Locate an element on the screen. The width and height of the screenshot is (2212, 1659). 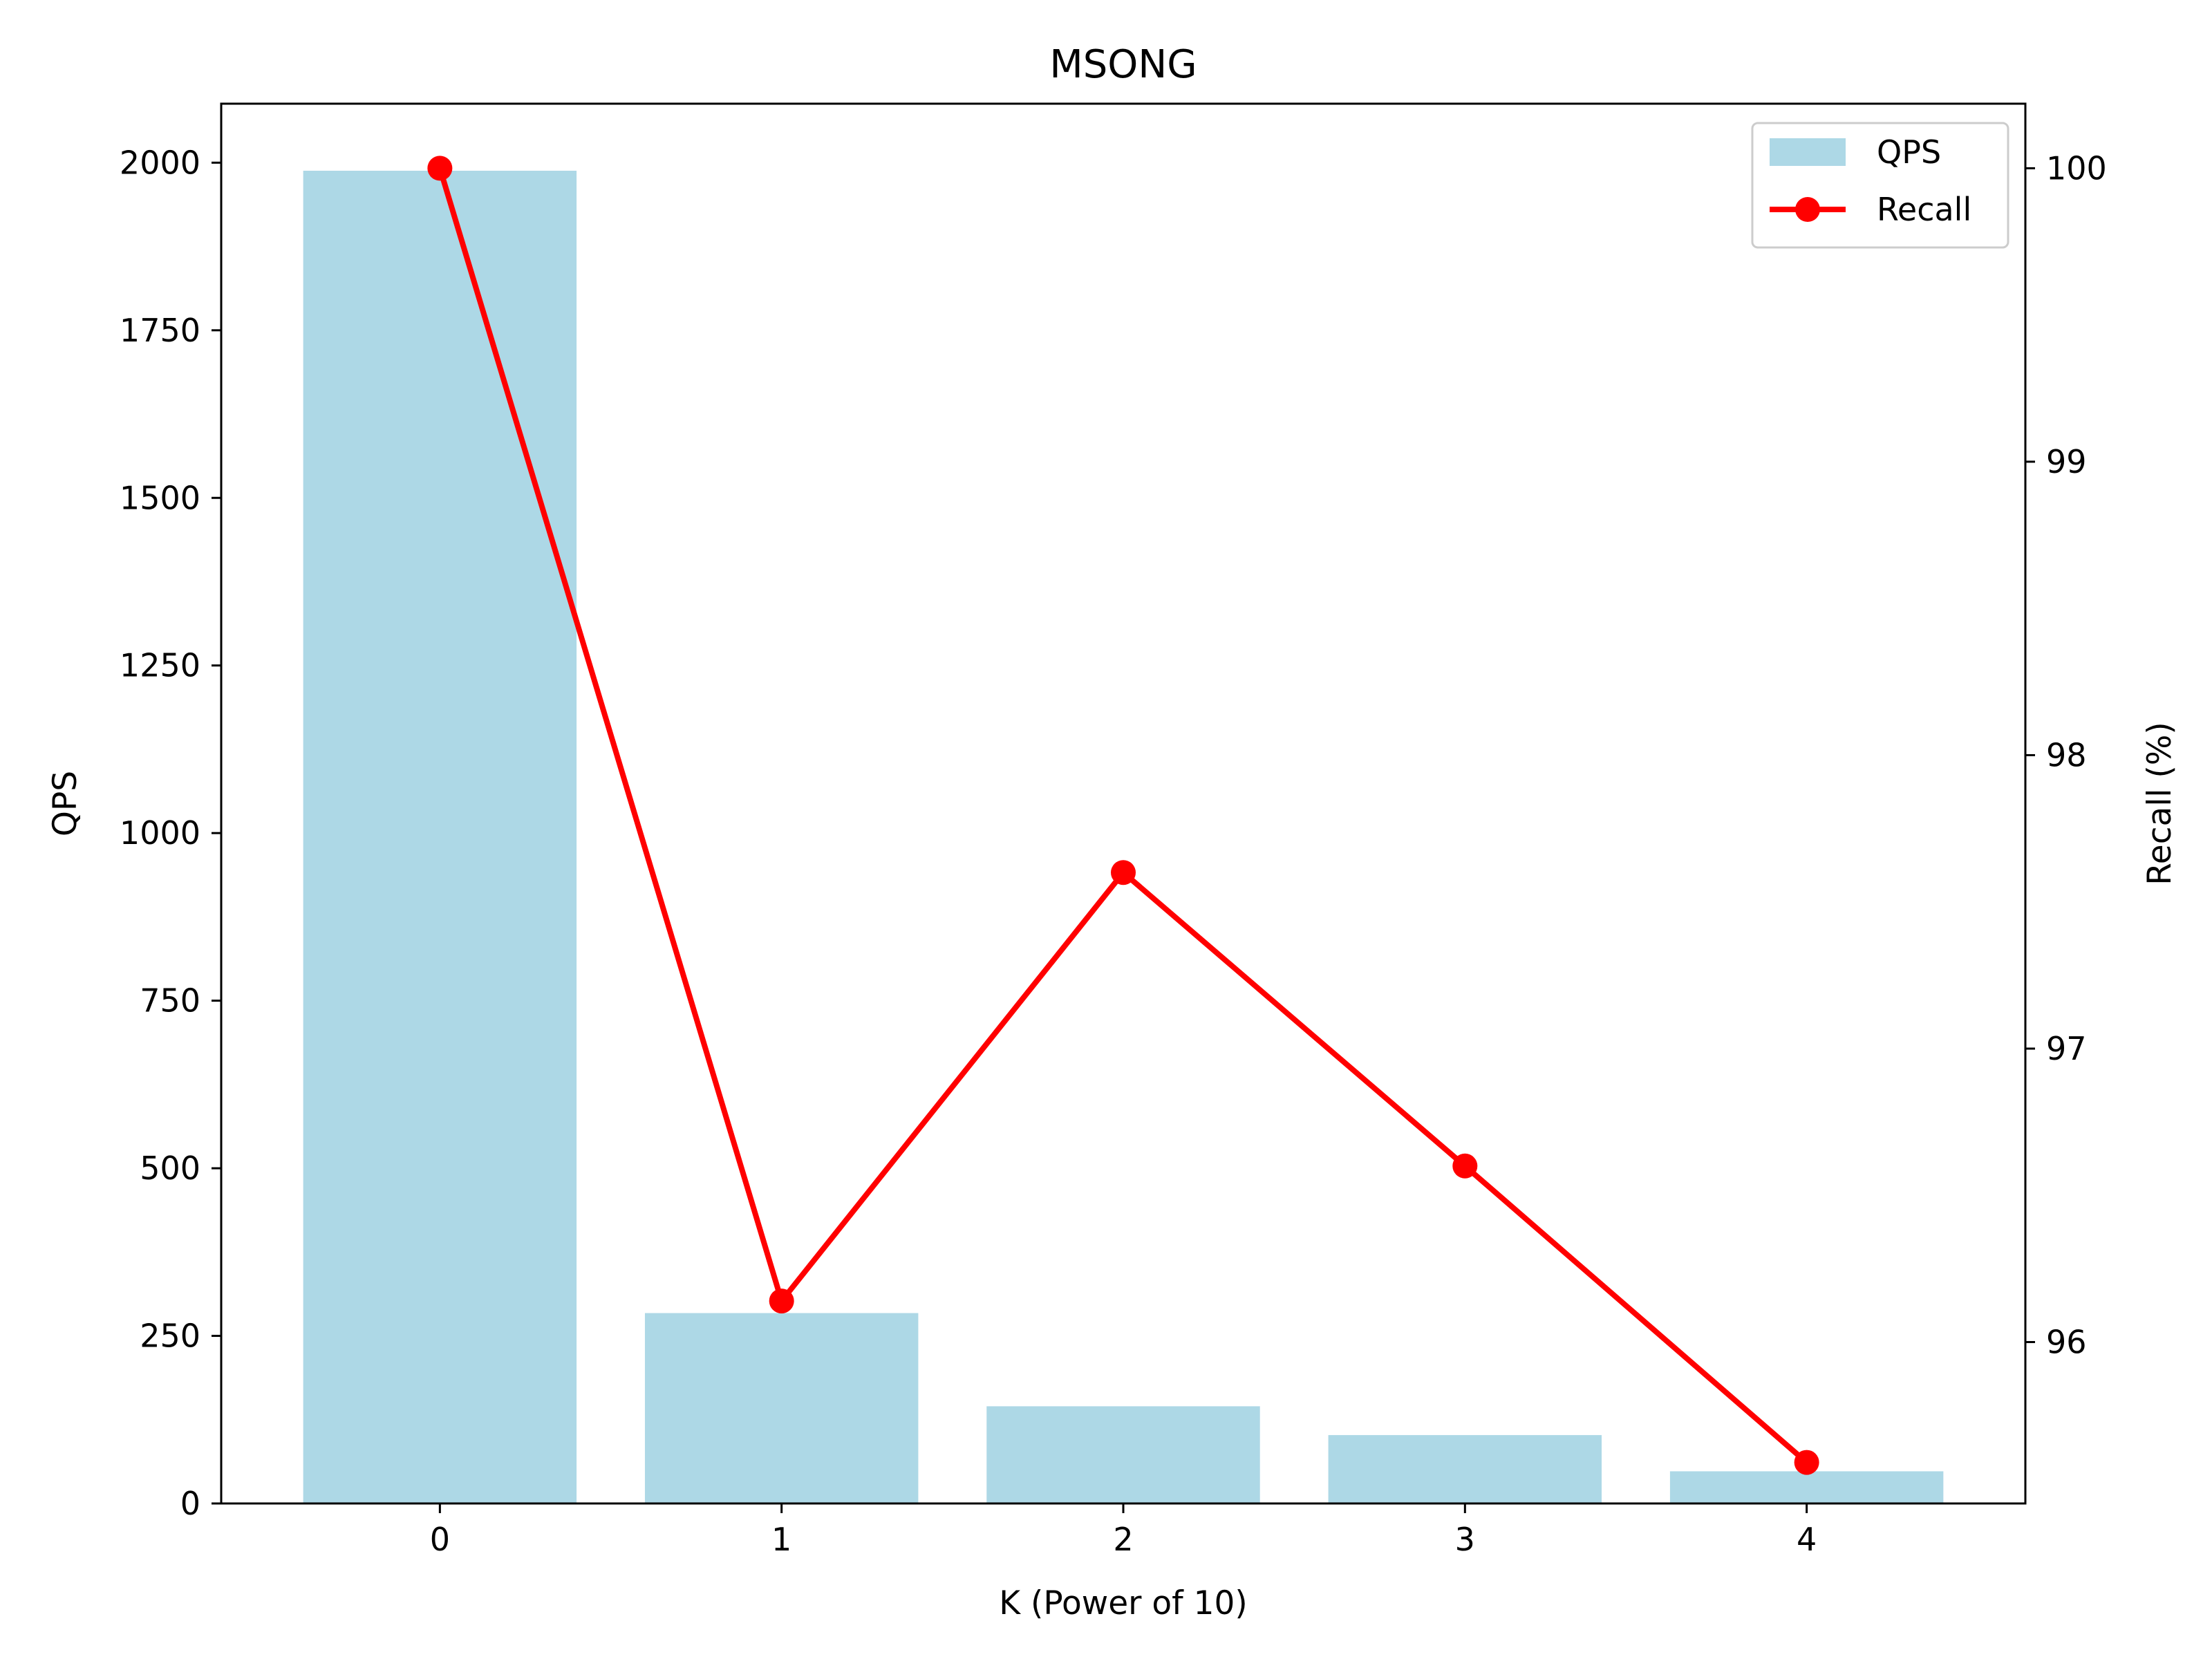
legend-label-qps: QPS is located at coordinates (1909, 152).